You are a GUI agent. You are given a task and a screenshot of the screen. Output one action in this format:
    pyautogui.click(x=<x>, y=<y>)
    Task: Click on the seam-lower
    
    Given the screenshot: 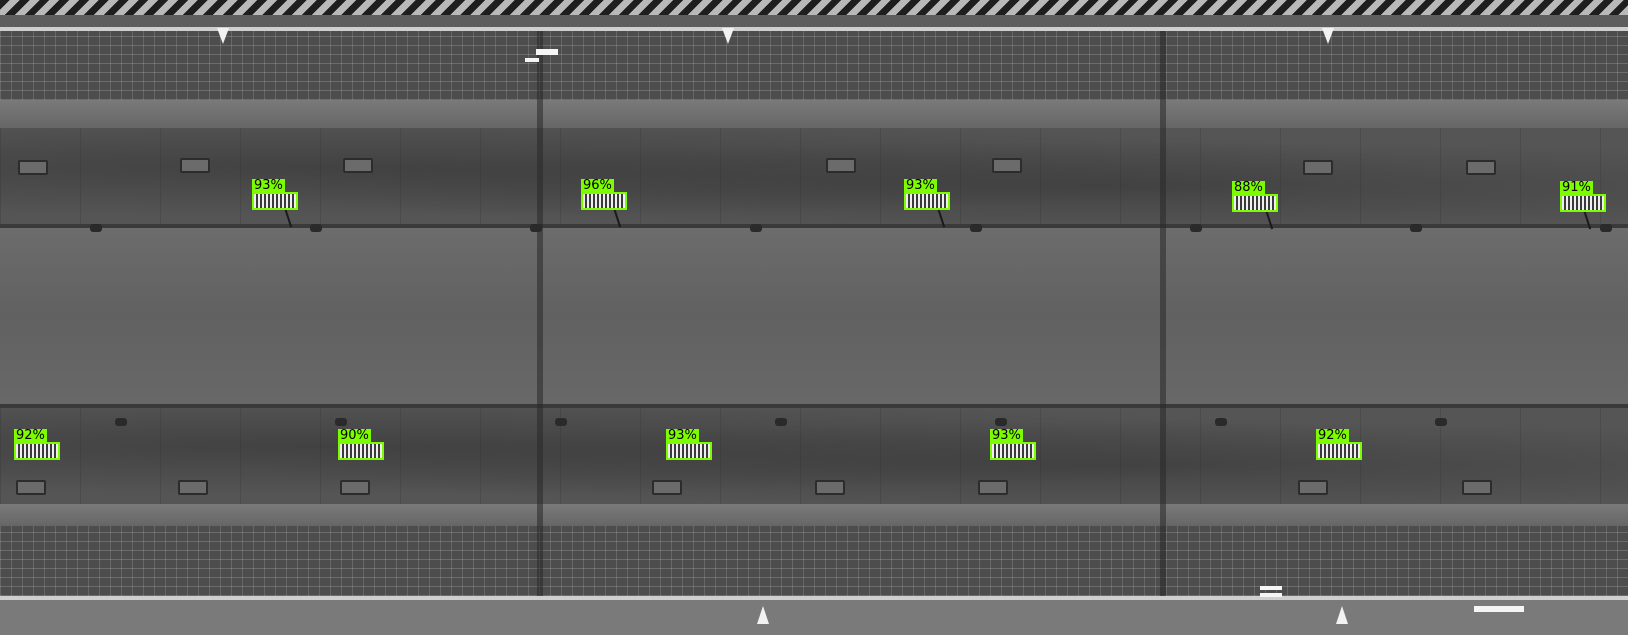 What is the action you would take?
    pyautogui.click(x=814, y=406)
    